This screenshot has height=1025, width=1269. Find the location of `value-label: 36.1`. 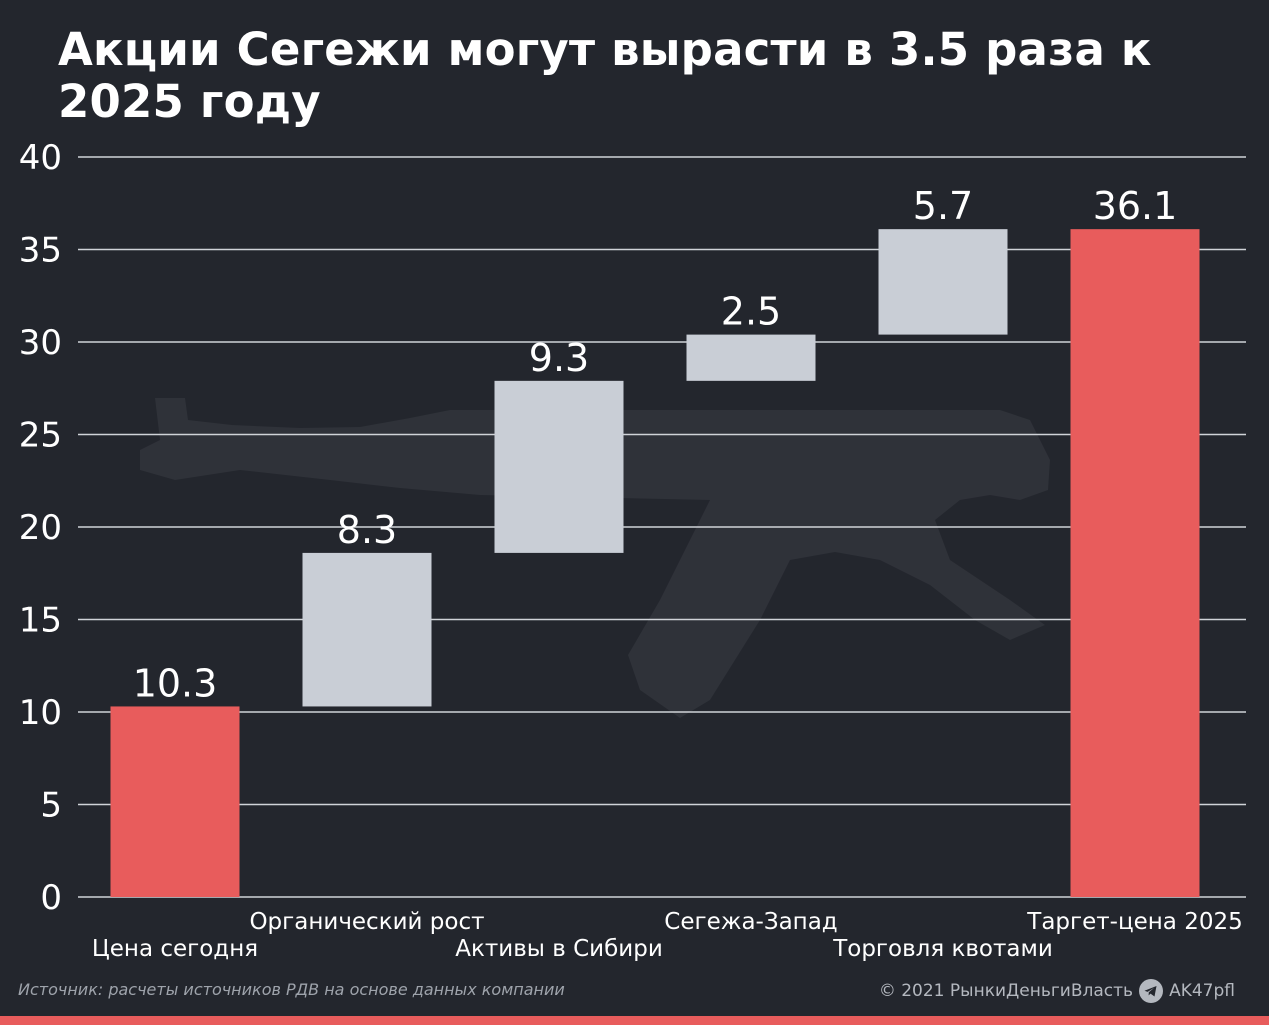

value-label: 36.1 is located at coordinates (1135, 206).